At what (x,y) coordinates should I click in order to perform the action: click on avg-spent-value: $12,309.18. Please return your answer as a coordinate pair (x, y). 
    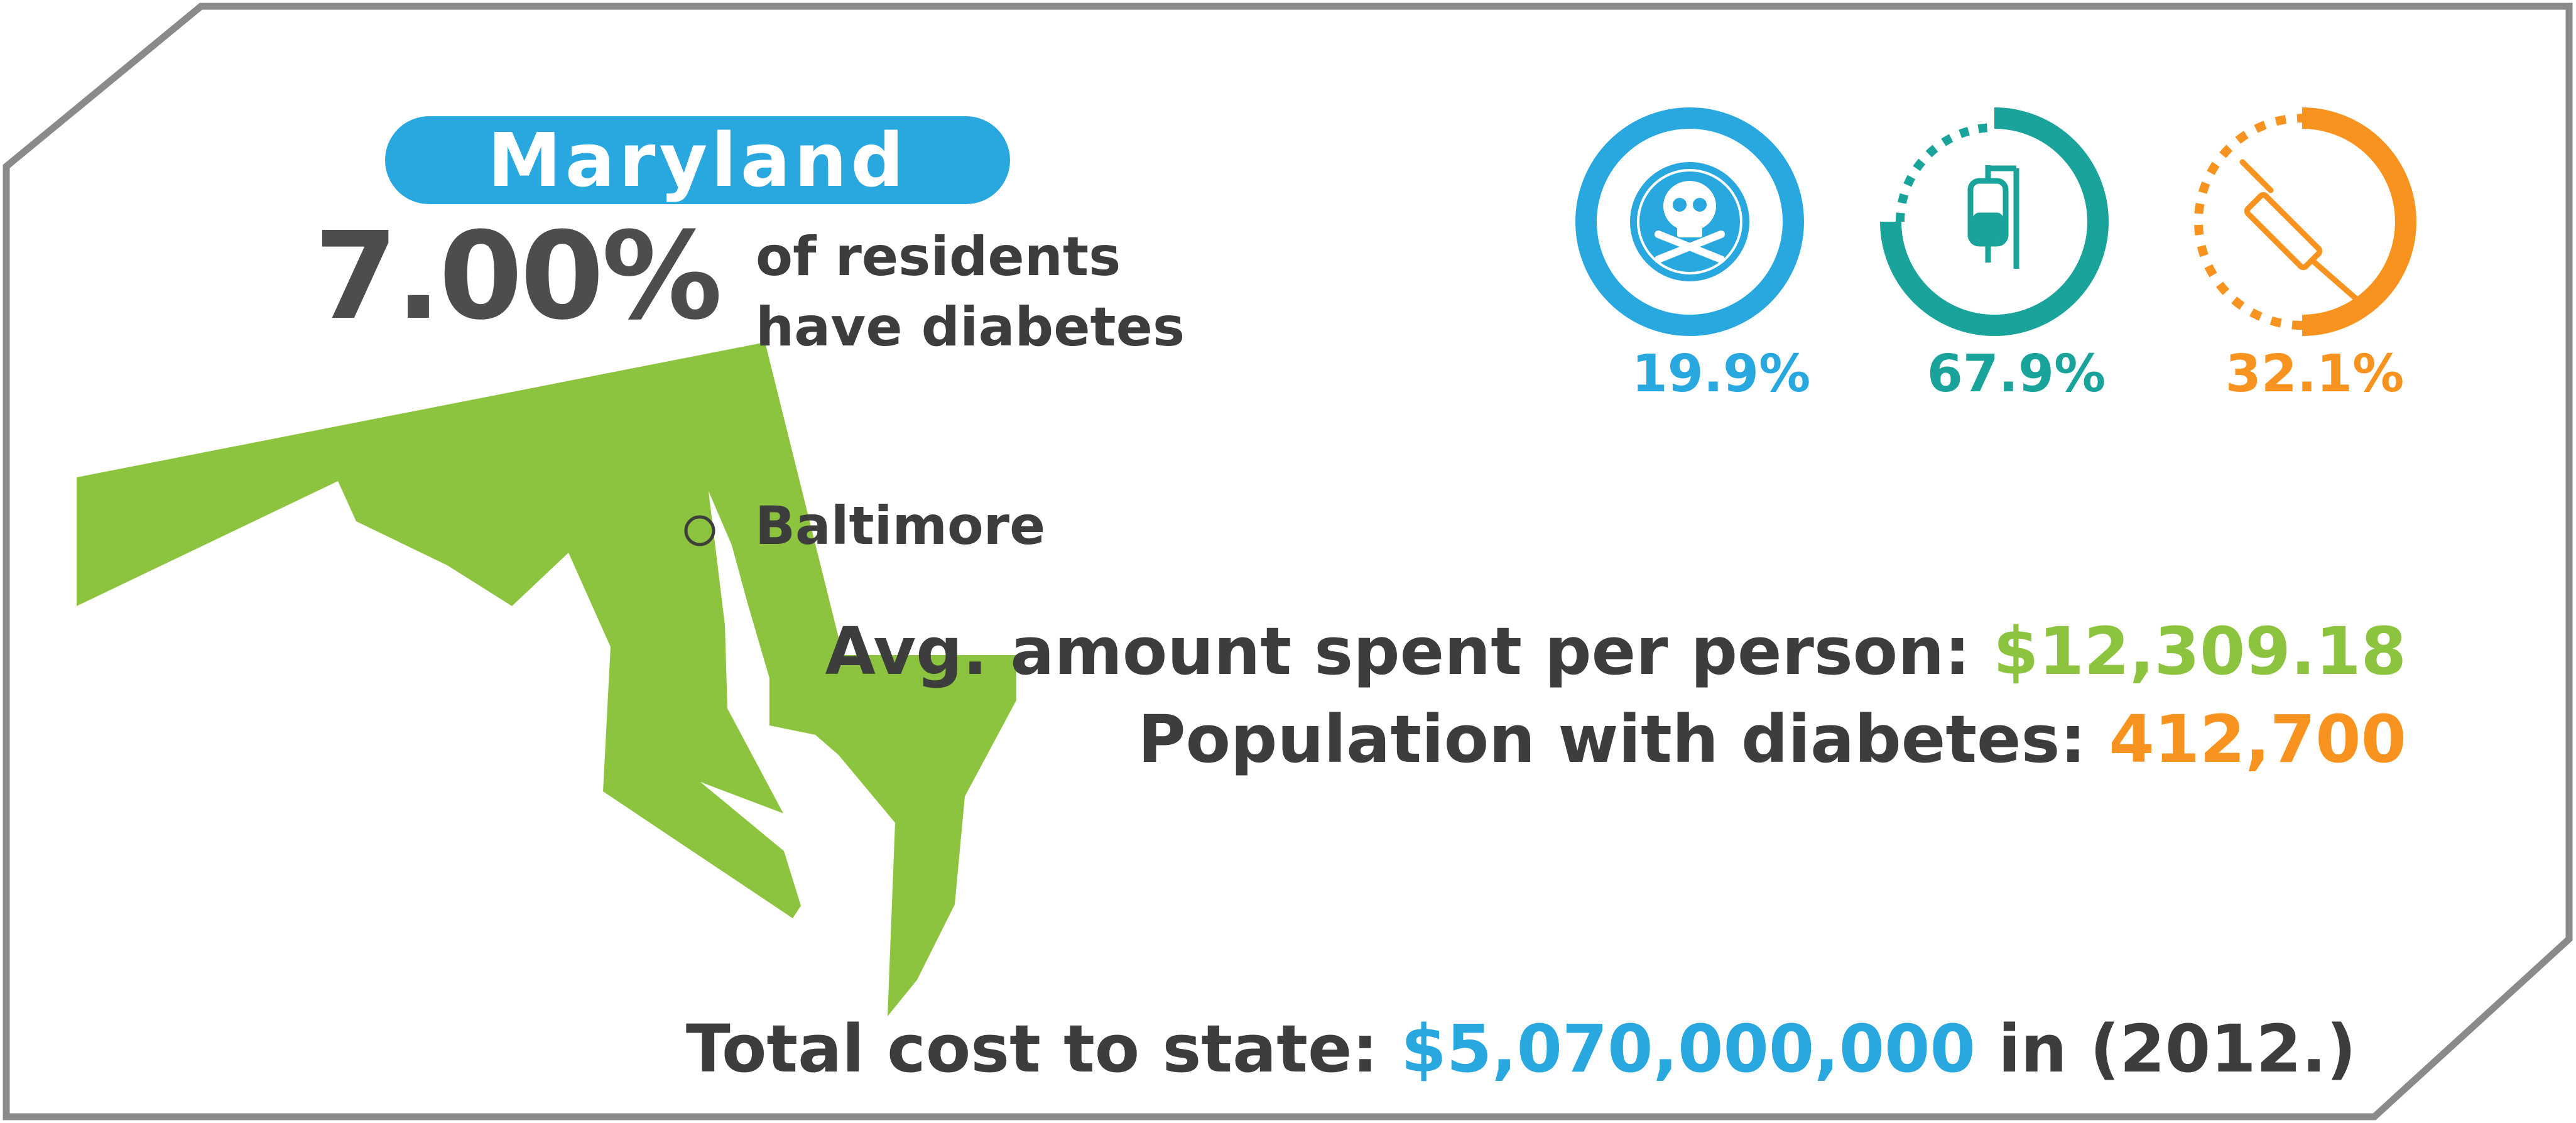
    Looking at the image, I should click on (2199, 652).